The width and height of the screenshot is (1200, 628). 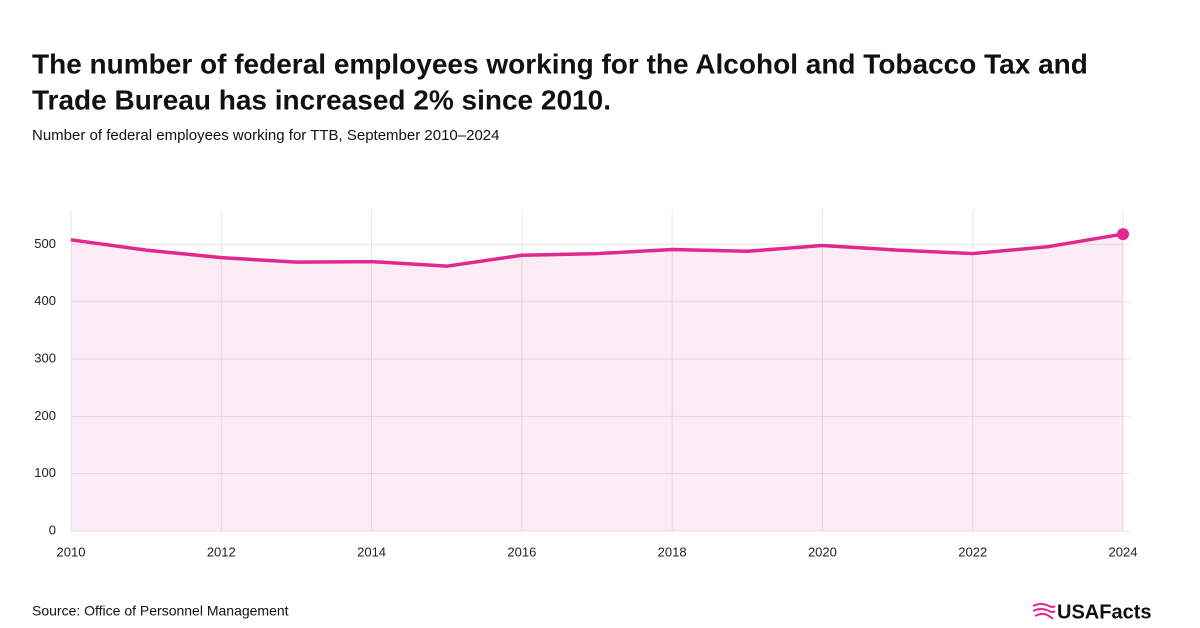 I want to click on x-tick-label: 2010, so click(x=71, y=551).